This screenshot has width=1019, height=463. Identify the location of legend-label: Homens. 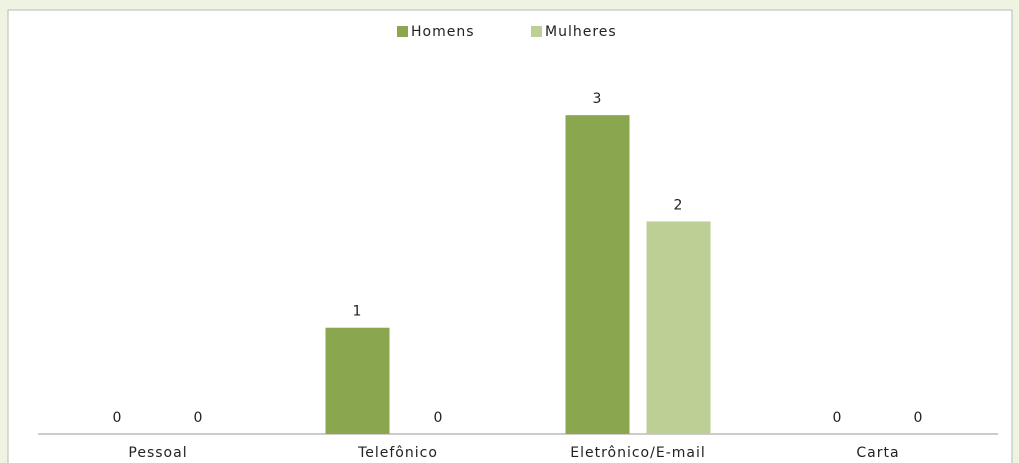
(443, 32).